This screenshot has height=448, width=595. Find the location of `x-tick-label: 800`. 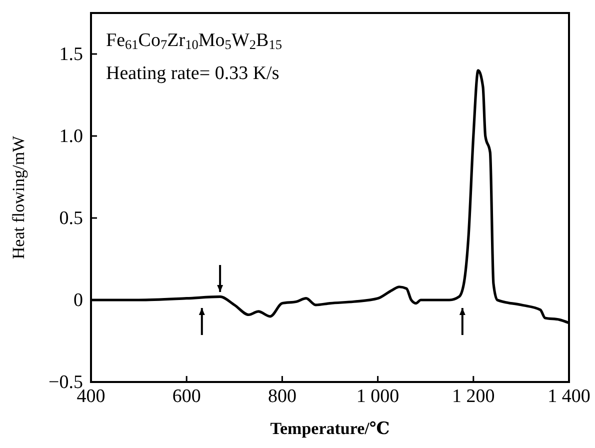

x-tick-label: 800 is located at coordinates (282, 396).